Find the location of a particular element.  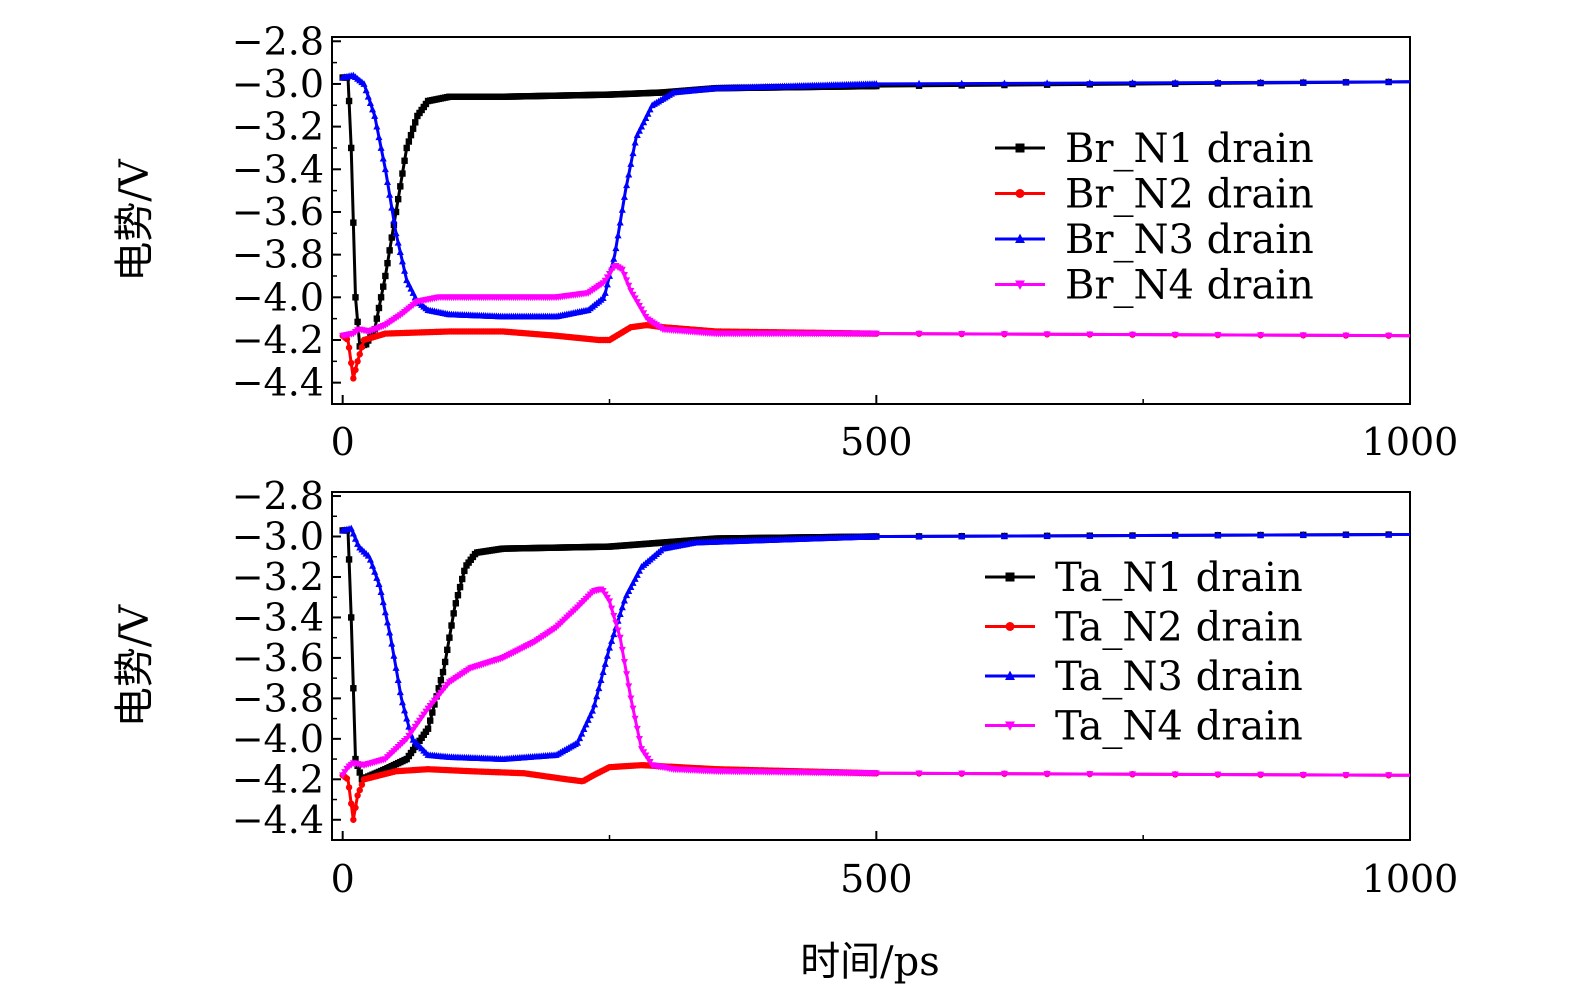

y-tick-label: −3.6 is located at coordinates (278, 212).